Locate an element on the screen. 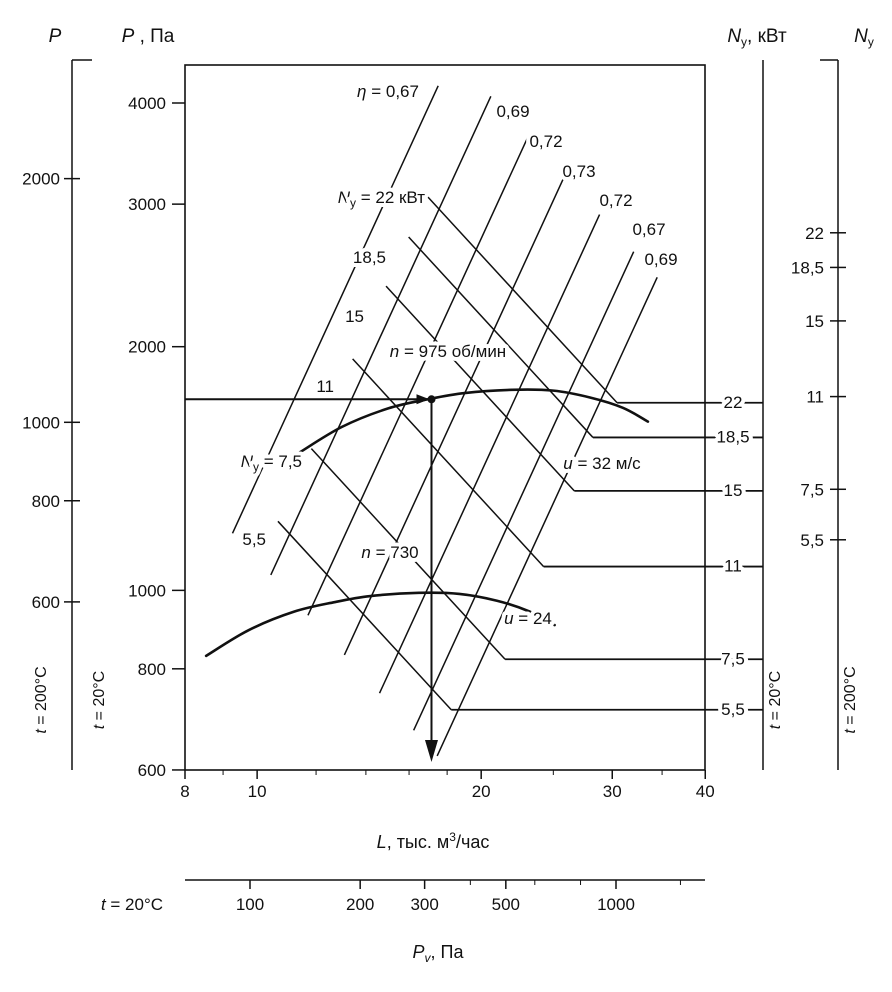  svg-text: 10 is located at coordinates (257, 791).